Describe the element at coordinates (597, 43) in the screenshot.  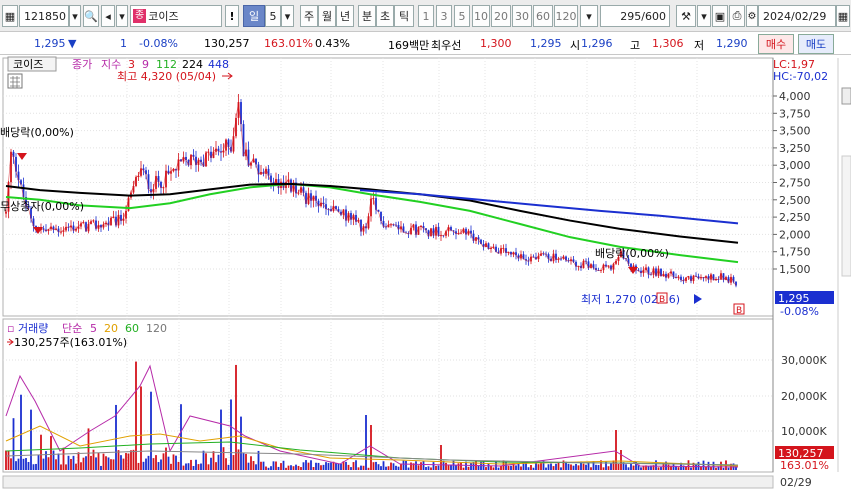
I see `open-price: 1,296` at that location.